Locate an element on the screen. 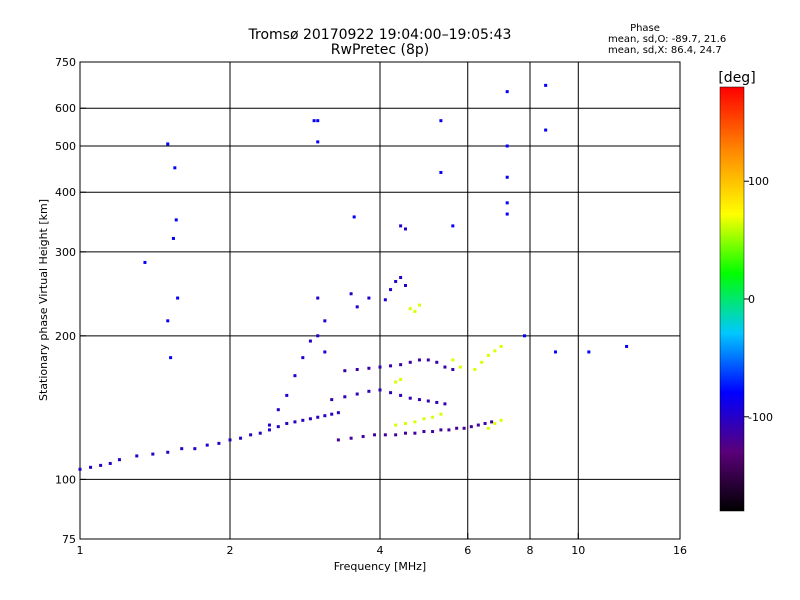 Image resolution: width=800 pixels, height=600 pixels. phase-info-x: mean, sd,X: 86.4, 24.7 is located at coordinates (665, 50).